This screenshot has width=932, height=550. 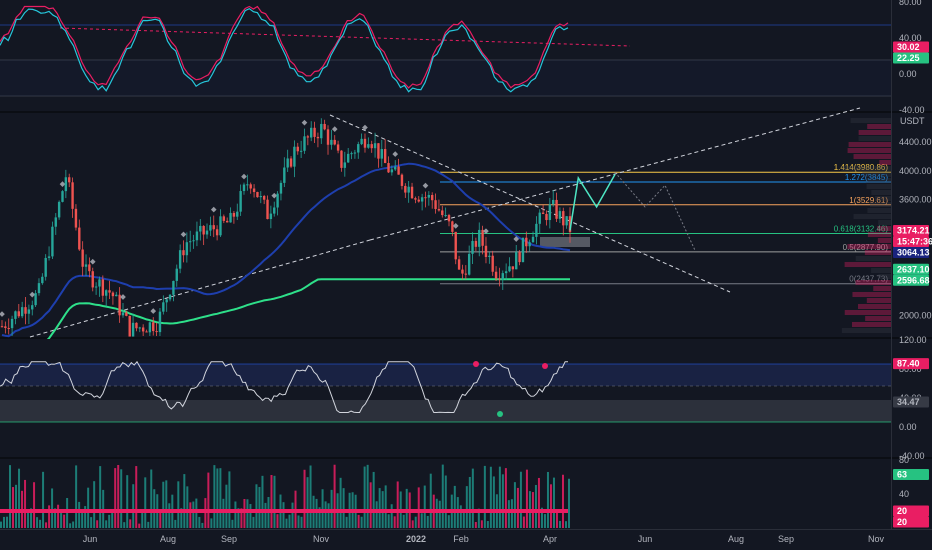 What do you see at coordinates (592, 202) in the screenshot?
I see `projection-path` at bounding box center [592, 202].